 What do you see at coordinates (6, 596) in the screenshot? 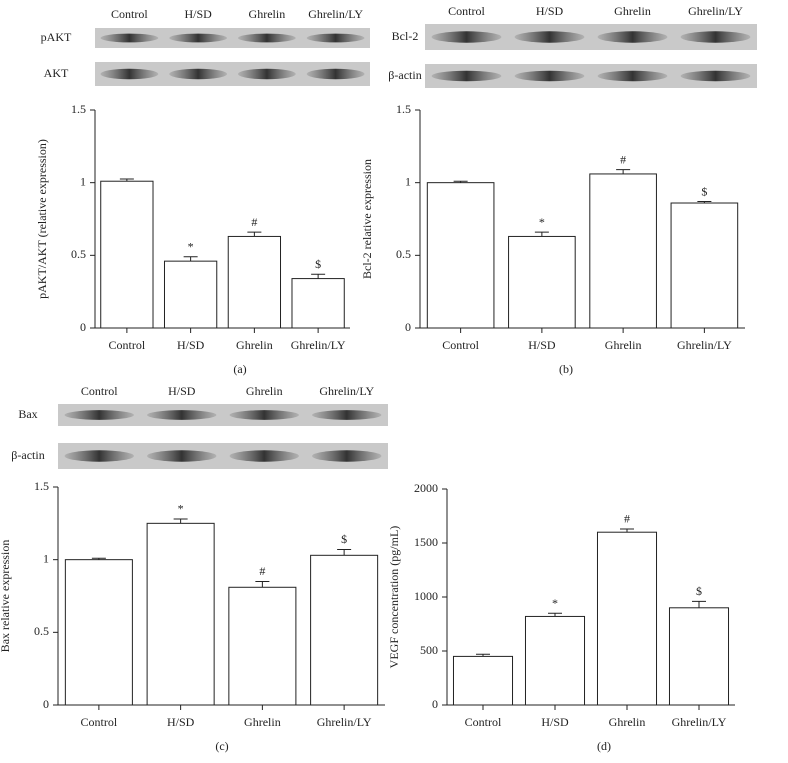
I see `y-axis-label: Bax relative expression` at bounding box center [6, 596].